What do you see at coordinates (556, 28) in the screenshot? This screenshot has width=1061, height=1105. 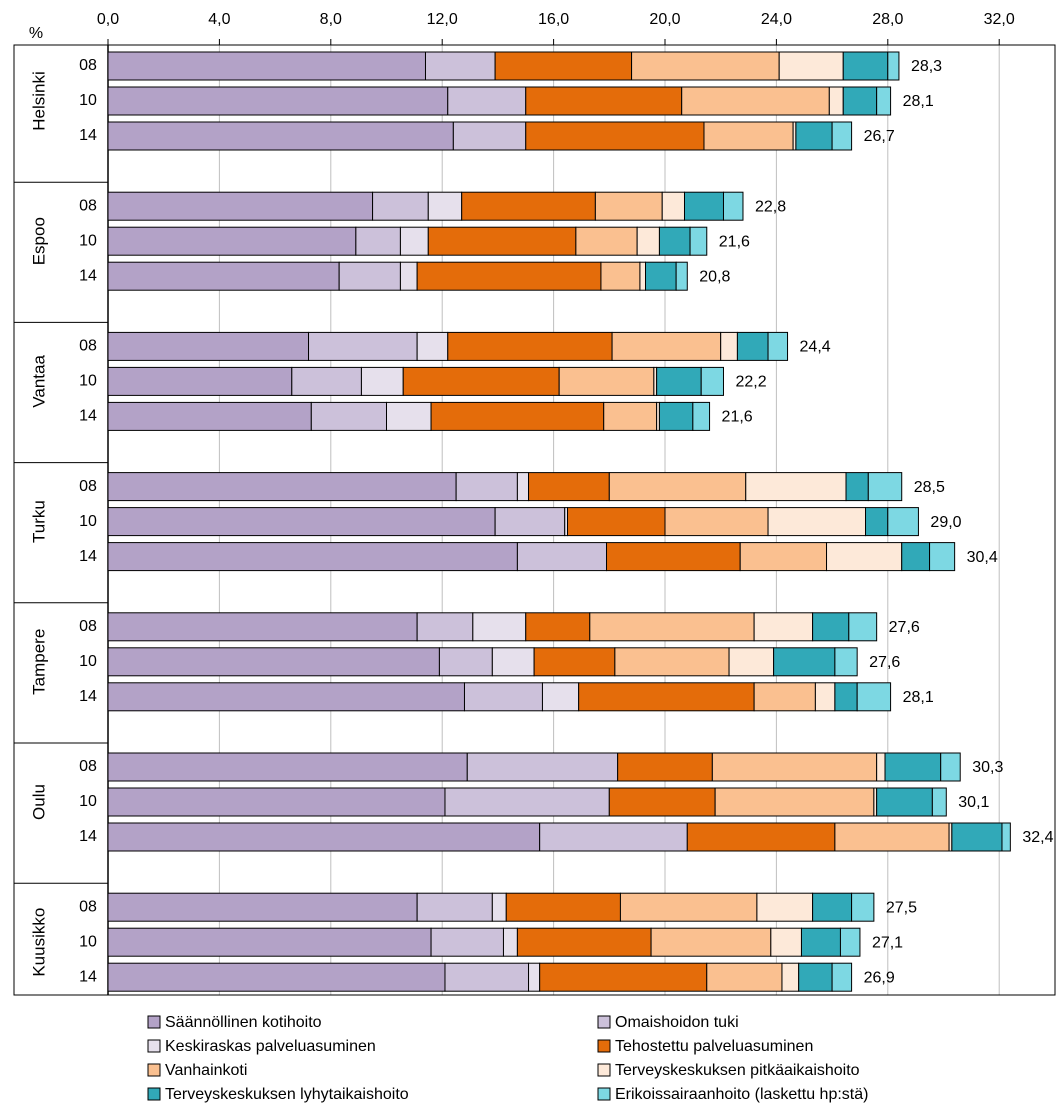 I see `x-axis-ticks: 0,0 4,0 8,0 12,0 16,0 20,0 24,0 28,0 32,0` at bounding box center [556, 28].